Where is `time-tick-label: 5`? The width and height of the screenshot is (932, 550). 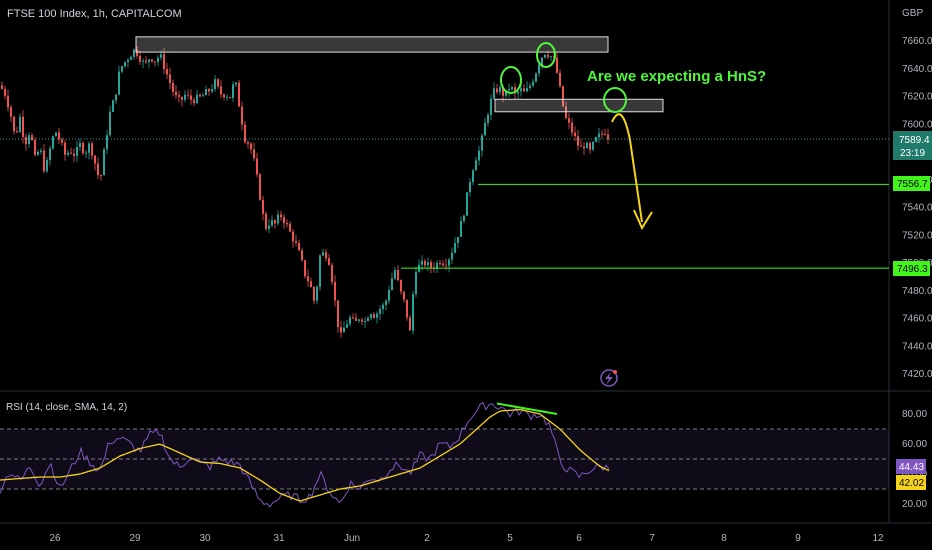 time-tick-label: 5 is located at coordinates (510, 538).